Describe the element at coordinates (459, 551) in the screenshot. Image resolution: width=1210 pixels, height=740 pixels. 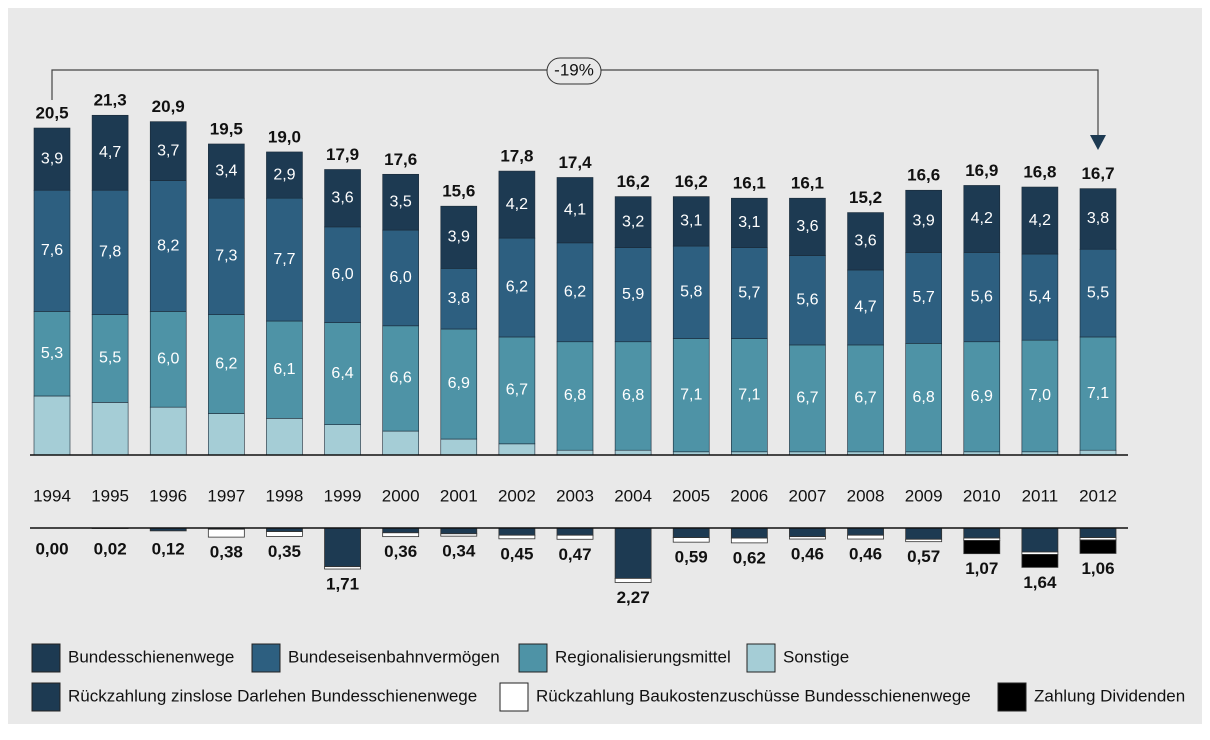
I see `deduction-label: 0,34` at that location.